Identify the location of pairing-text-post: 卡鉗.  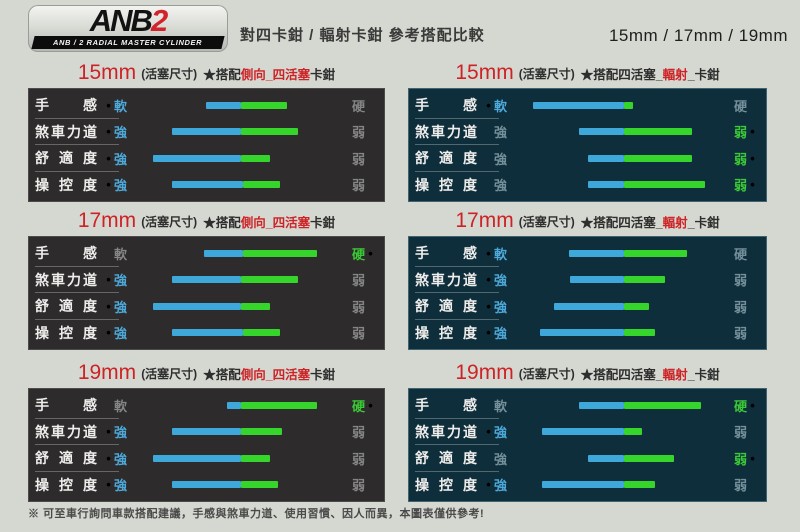
(323, 374).